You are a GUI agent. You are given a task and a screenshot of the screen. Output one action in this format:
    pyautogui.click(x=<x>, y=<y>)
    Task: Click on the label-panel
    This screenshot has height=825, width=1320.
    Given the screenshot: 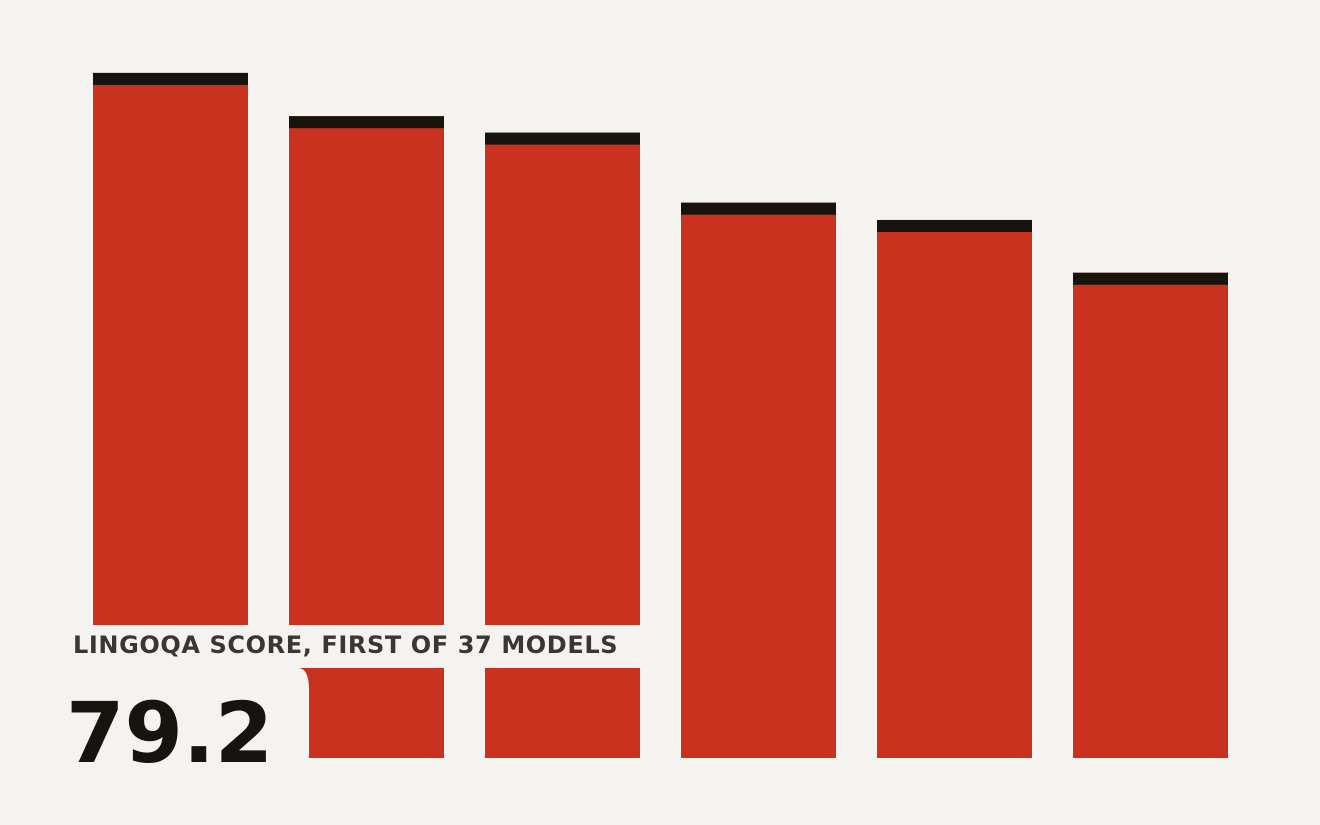 What is the action you would take?
    pyautogui.click(x=357, y=700)
    